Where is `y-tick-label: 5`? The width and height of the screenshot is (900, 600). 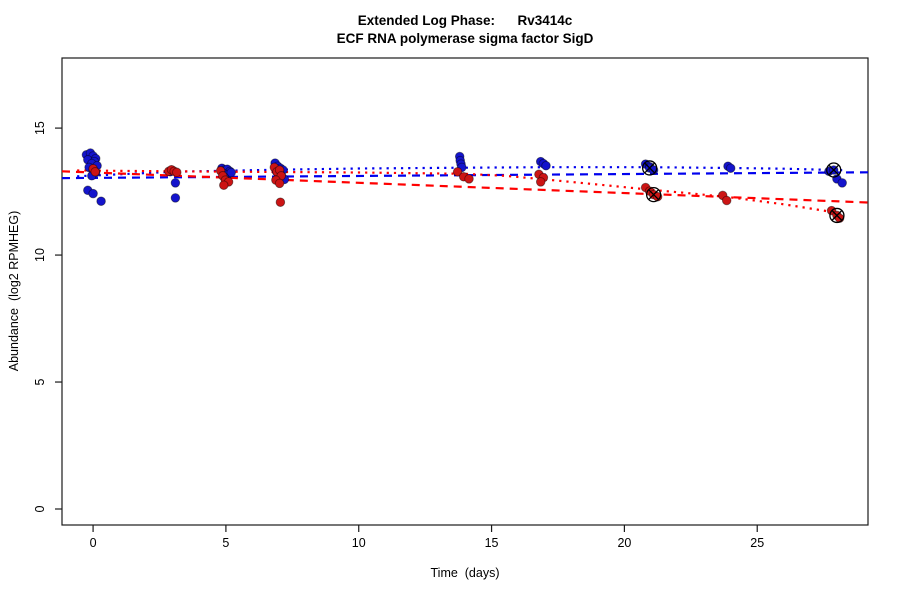 y-tick-label: 5 is located at coordinates (40, 382).